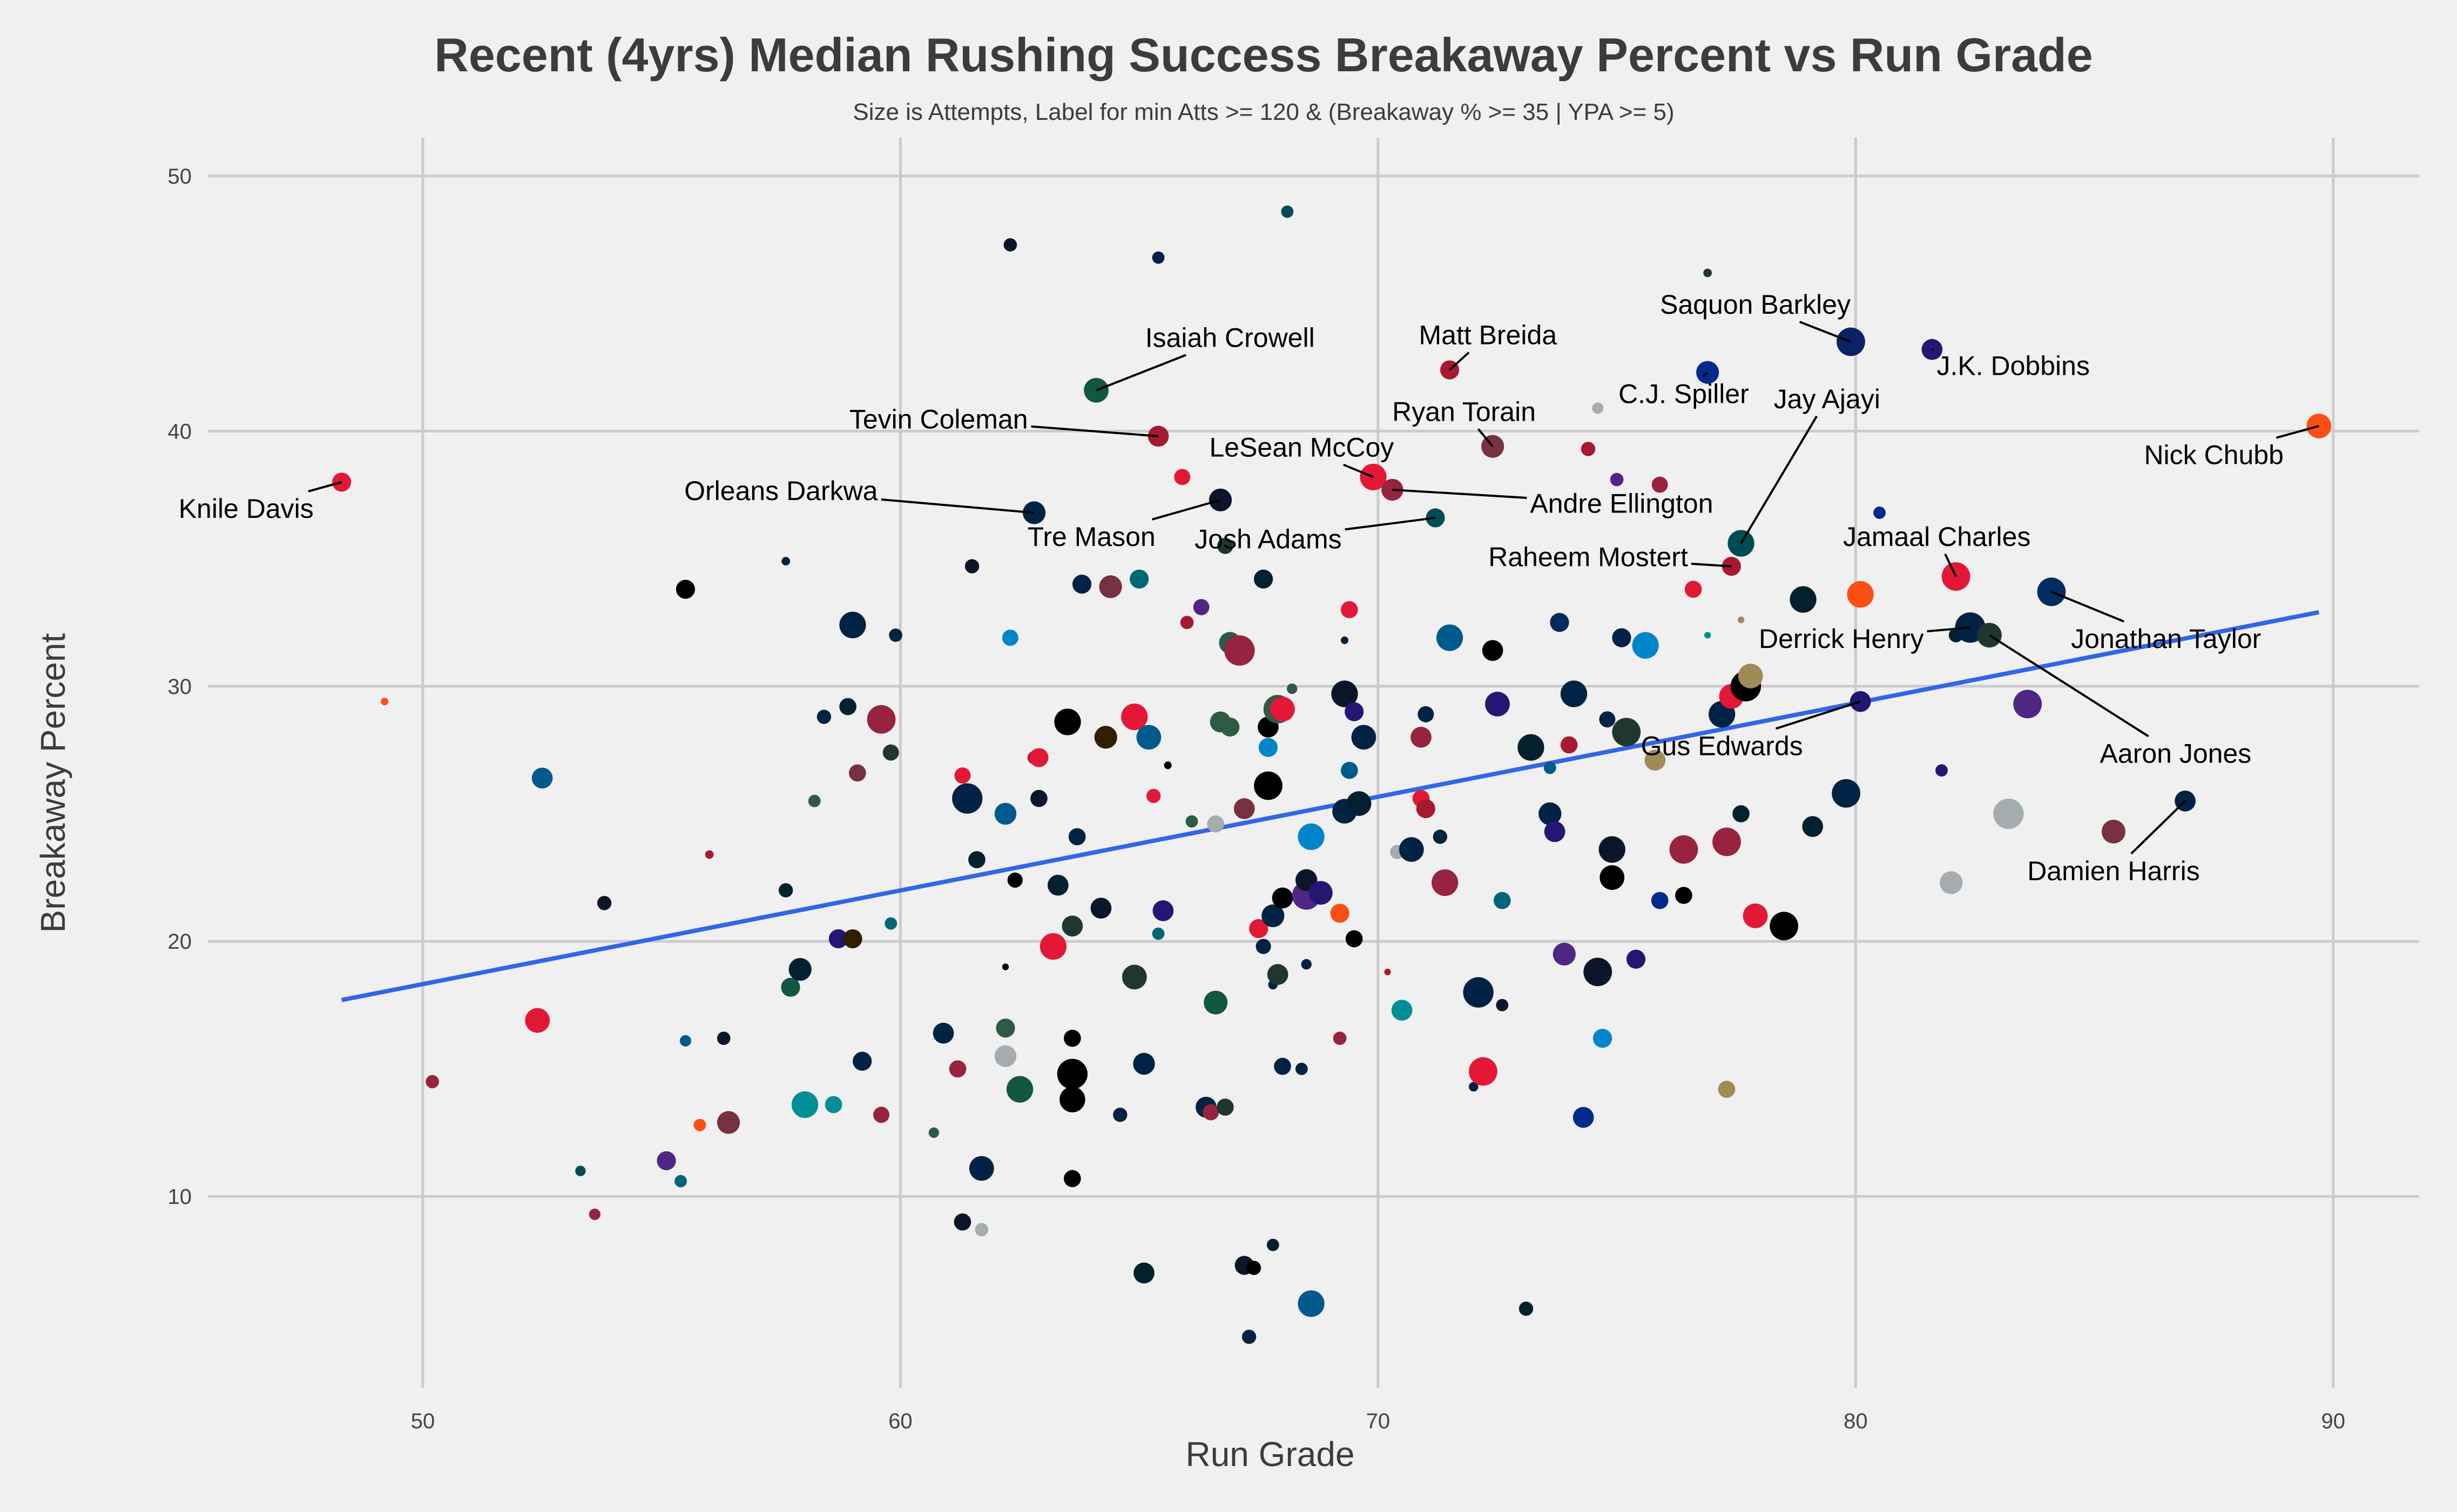 The width and height of the screenshot is (2457, 1512). I want to click on annotation-label: Knile Davis, so click(246, 509).